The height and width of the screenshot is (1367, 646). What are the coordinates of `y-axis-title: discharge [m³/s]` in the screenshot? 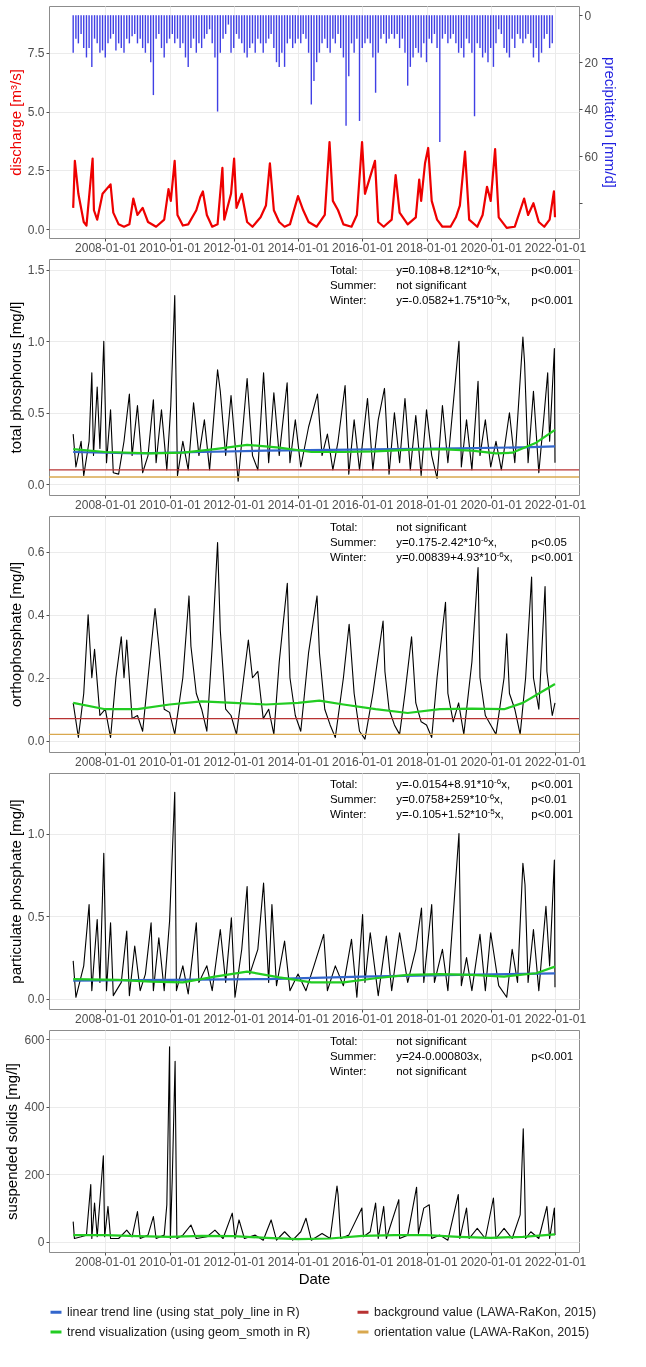 It's located at (15, 122).